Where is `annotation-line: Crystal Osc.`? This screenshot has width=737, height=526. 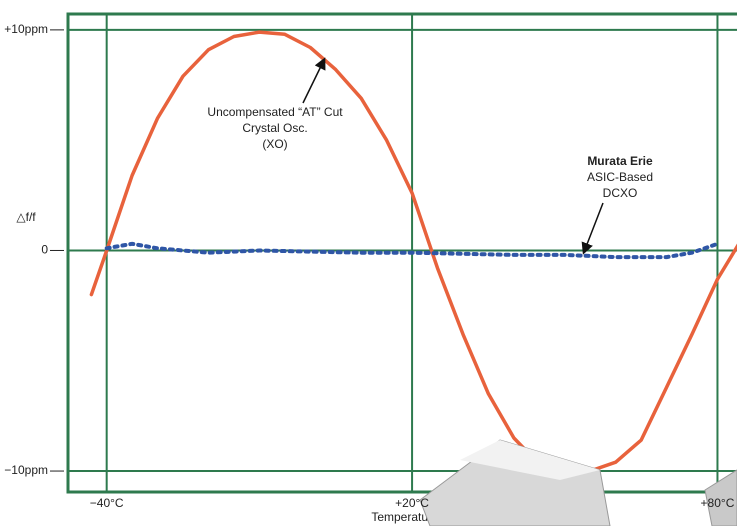 annotation-line: Crystal Osc. is located at coordinates (274, 128).